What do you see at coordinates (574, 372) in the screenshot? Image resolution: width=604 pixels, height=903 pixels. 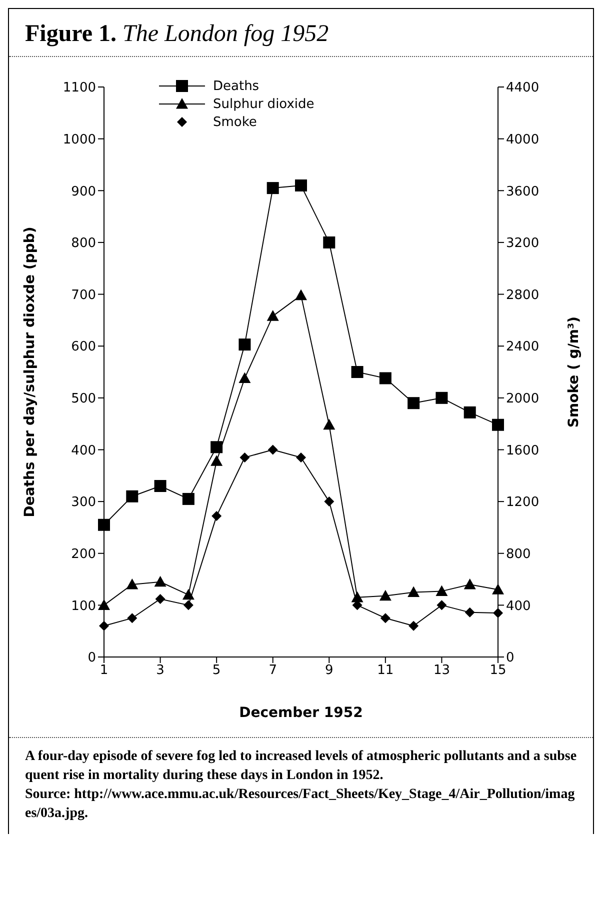 I see `y2-axis-title: Smoke ( g/m³)` at bounding box center [574, 372].